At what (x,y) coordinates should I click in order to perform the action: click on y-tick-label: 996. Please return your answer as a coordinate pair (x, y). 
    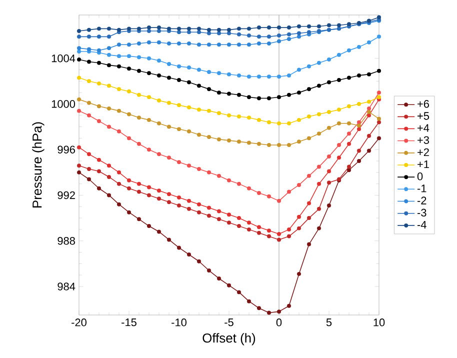
    Looking at the image, I should click on (66, 150).